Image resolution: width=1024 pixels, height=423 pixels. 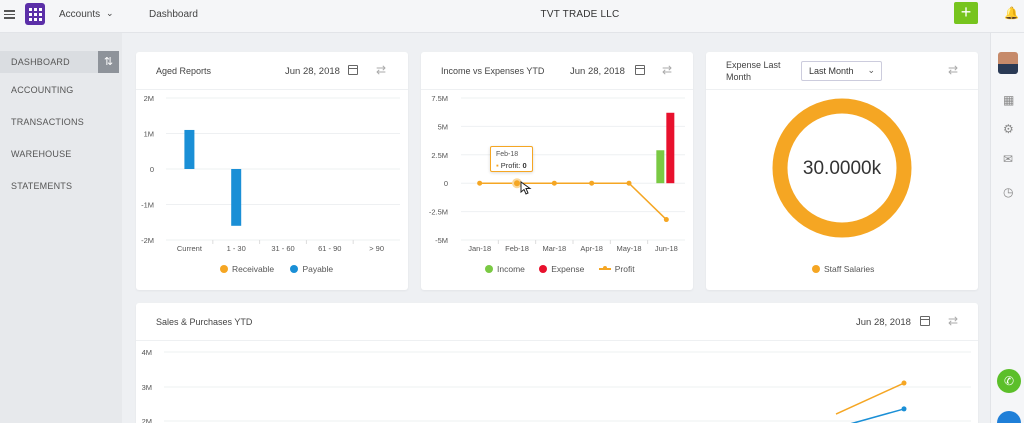 What do you see at coordinates (147, 240) in the screenshot?
I see `y-tick-label: -2M` at bounding box center [147, 240].